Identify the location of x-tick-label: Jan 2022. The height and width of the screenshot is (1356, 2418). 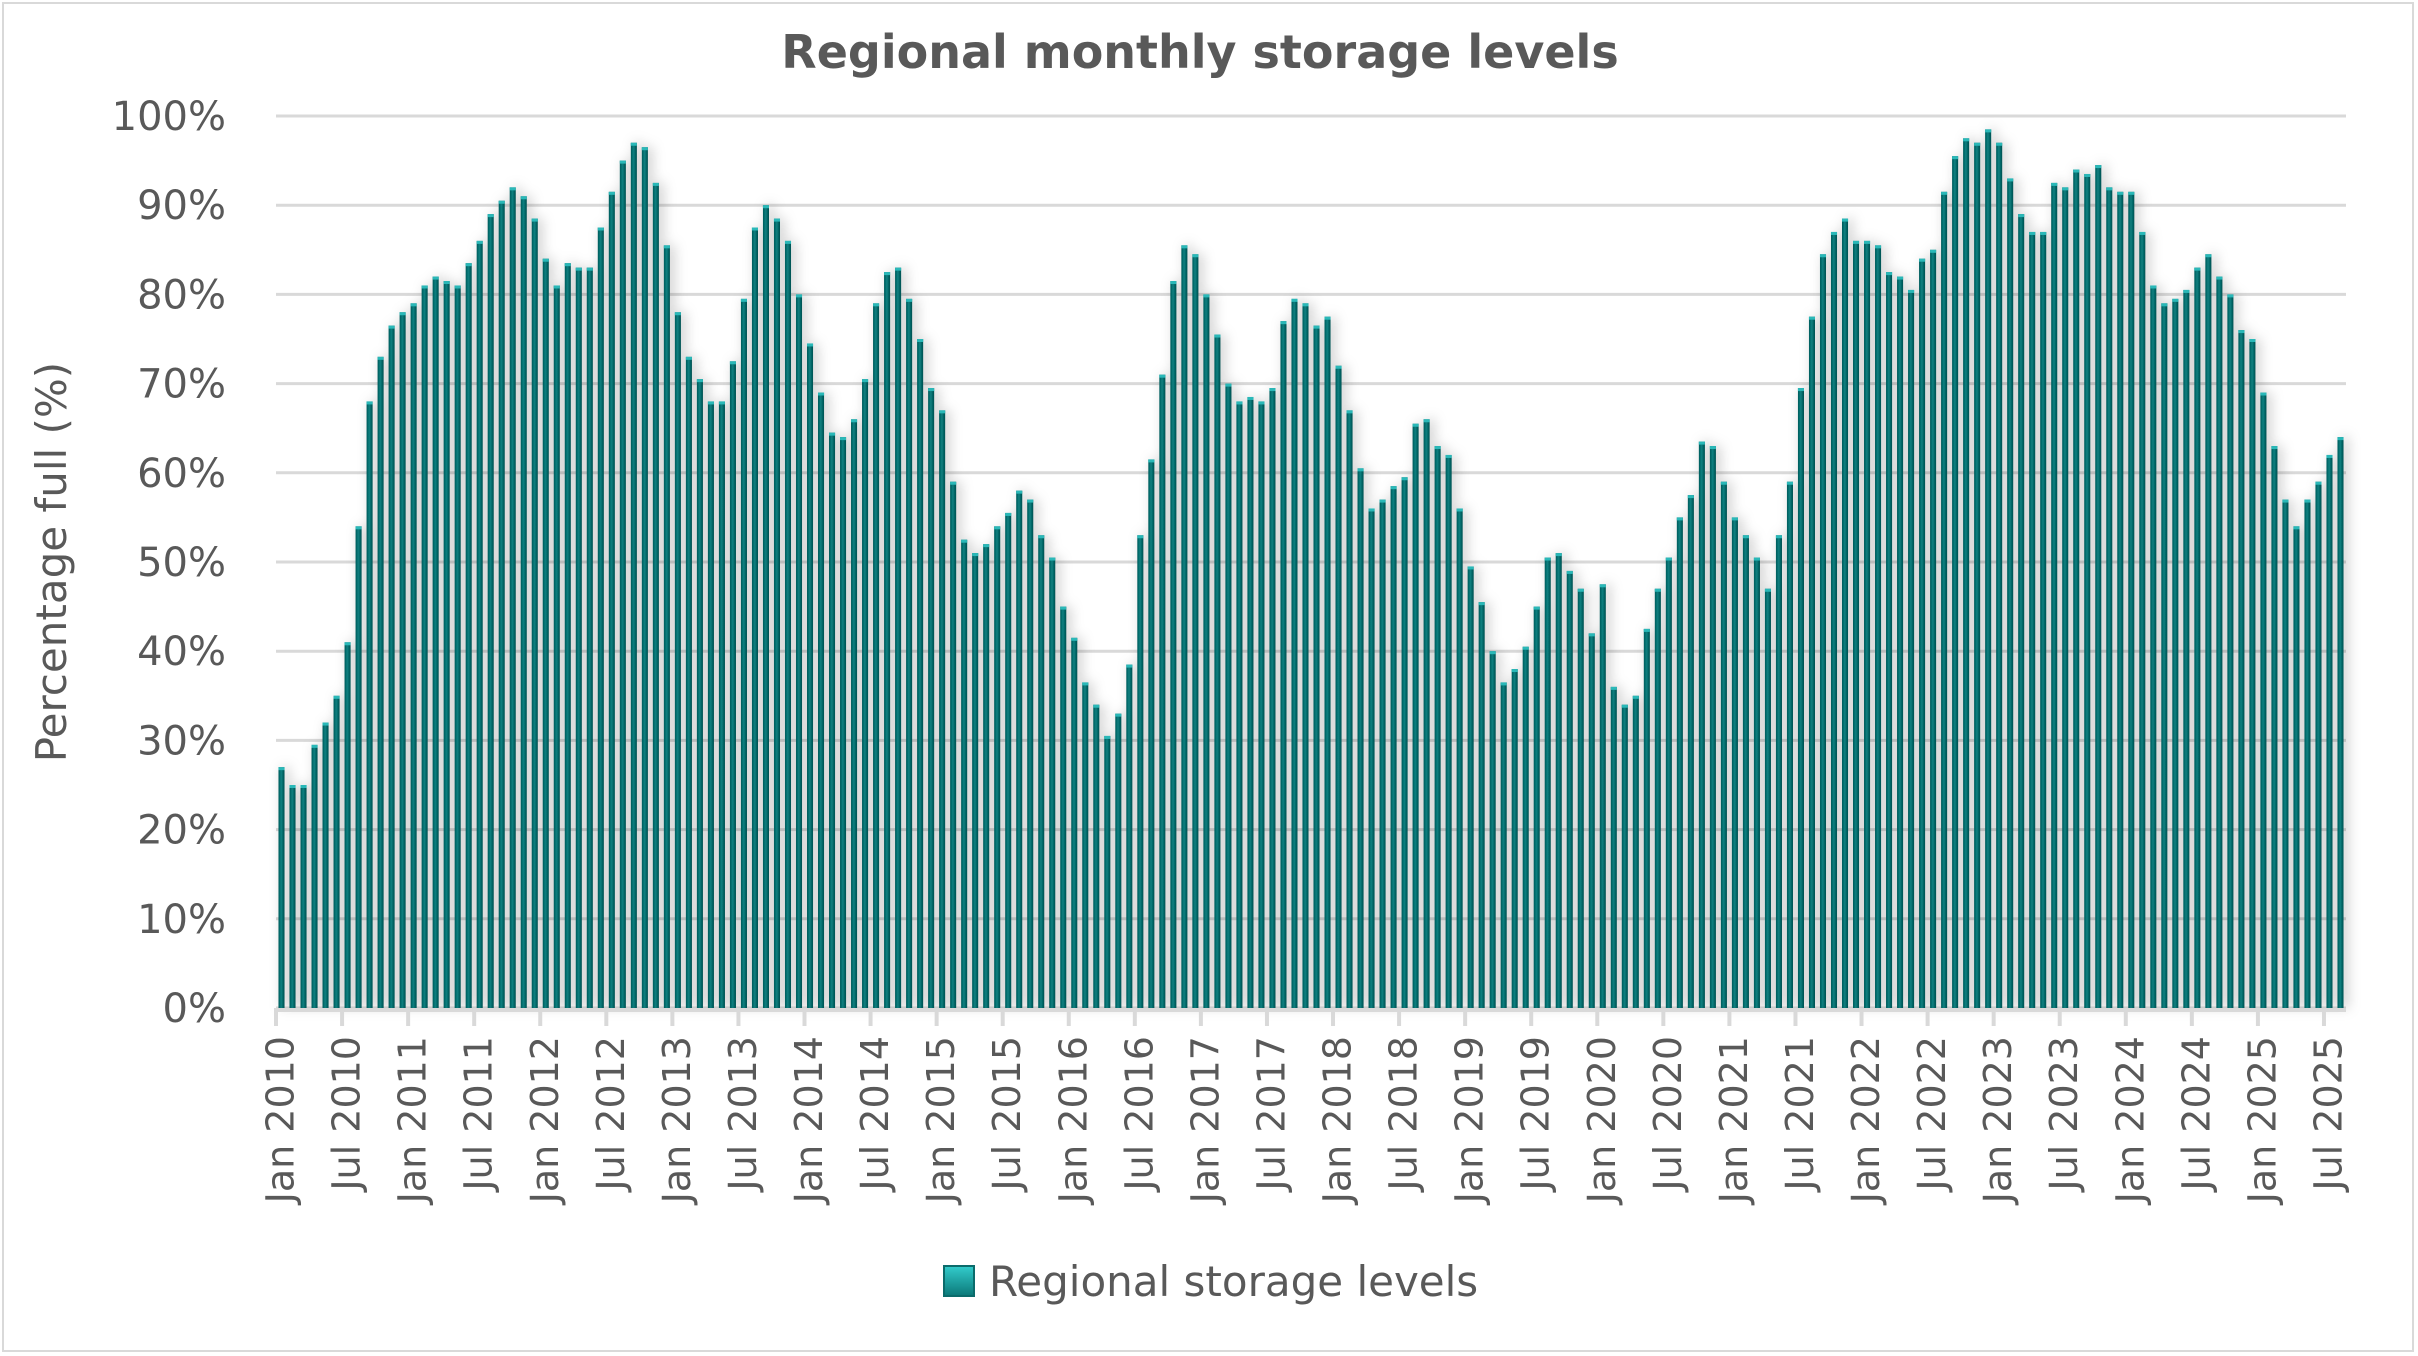
(1866, 1120).